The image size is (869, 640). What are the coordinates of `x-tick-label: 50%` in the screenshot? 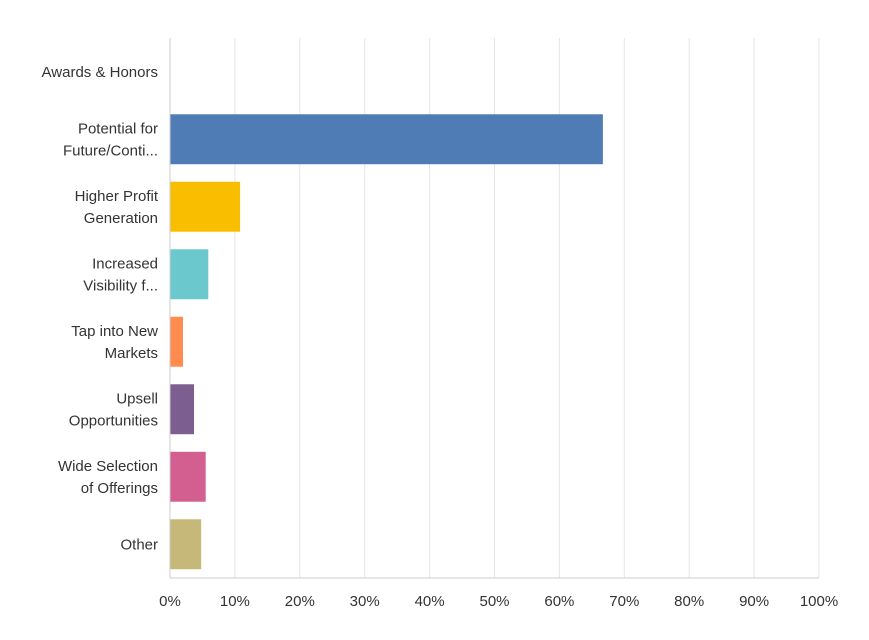 It's located at (494, 601).